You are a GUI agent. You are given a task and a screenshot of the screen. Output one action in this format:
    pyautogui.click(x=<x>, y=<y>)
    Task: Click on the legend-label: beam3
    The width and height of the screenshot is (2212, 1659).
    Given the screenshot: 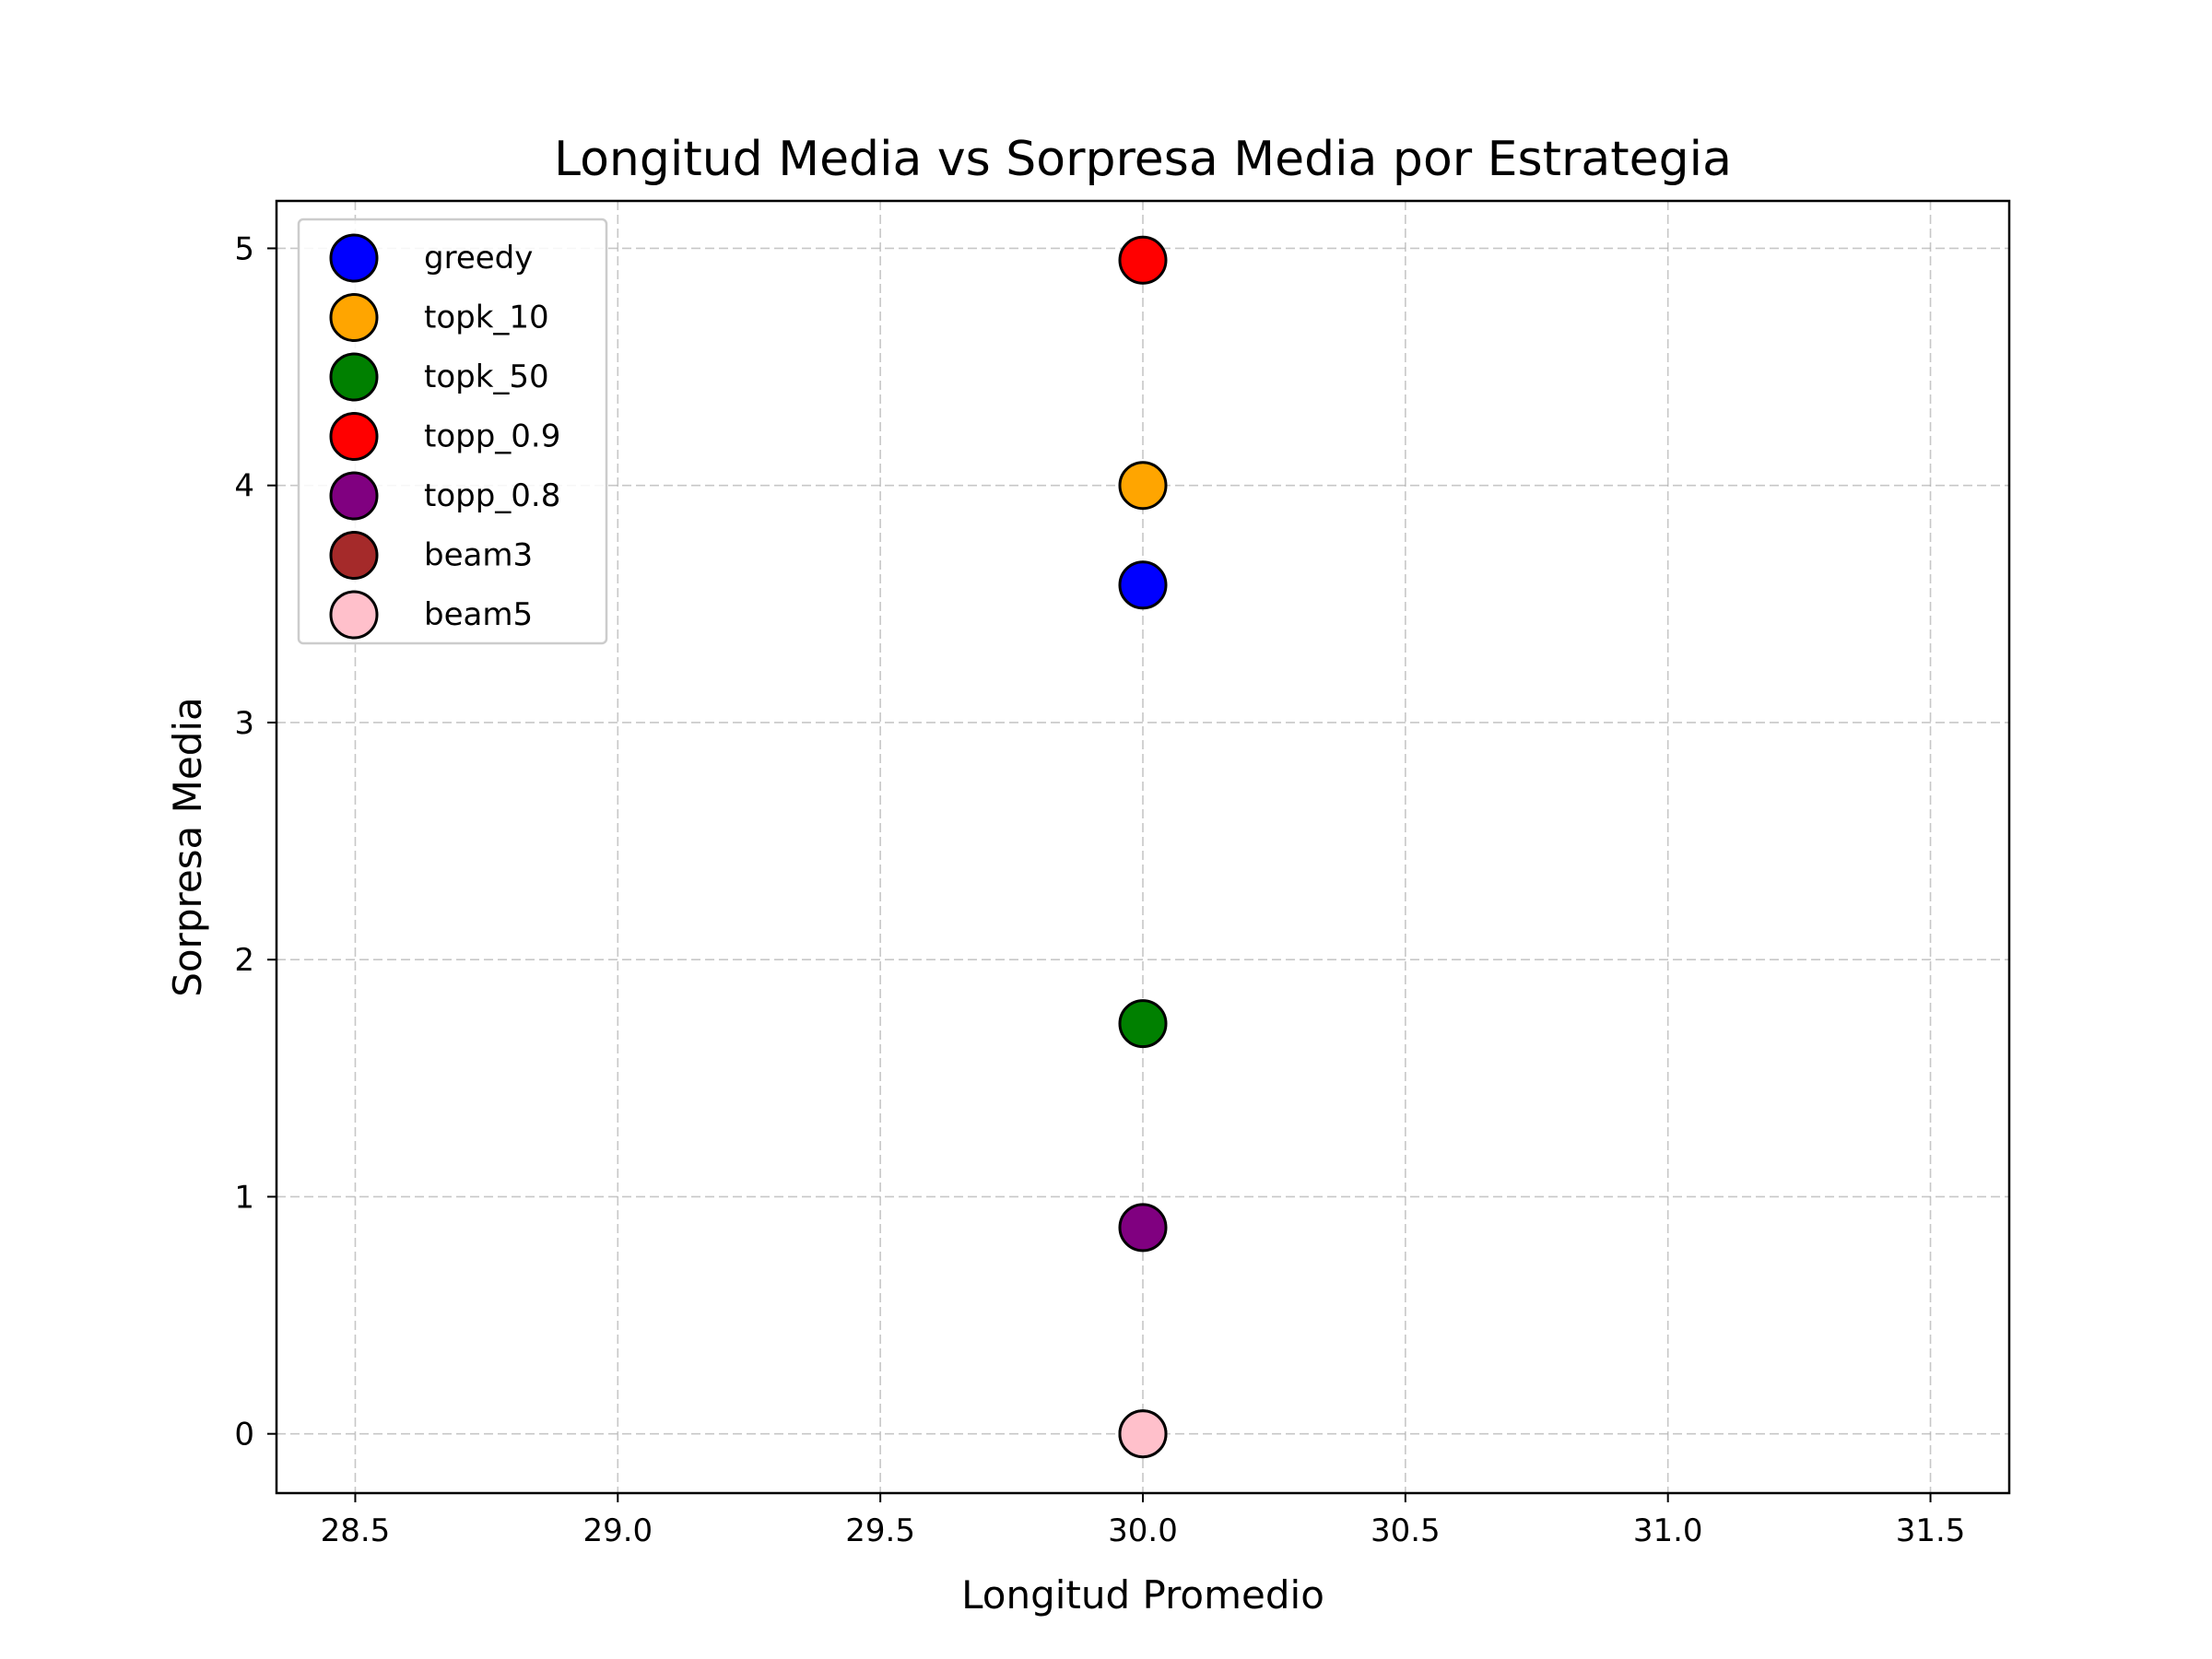 What is the action you would take?
    pyautogui.click(x=478, y=555)
    